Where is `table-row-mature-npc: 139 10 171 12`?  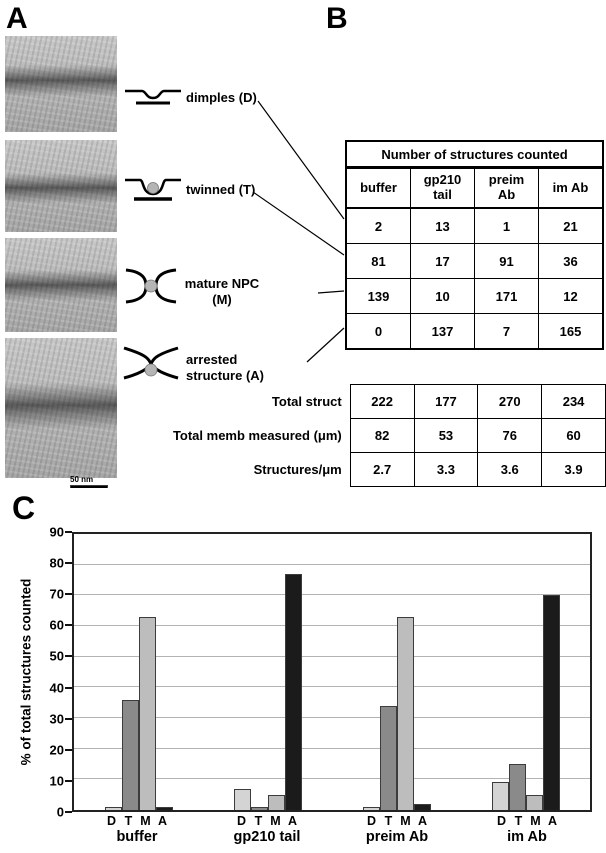
table-row-mature-npc: 139 10 171 12 is located at coordinates (474, 296).